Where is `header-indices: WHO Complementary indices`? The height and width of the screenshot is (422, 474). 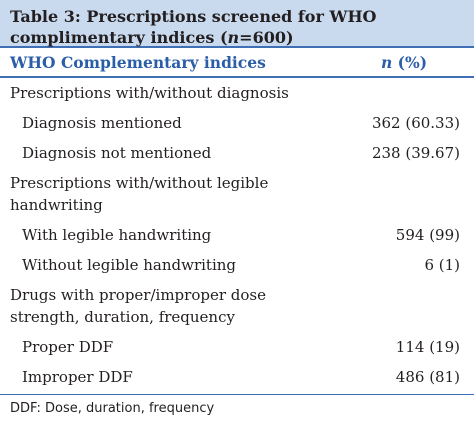
header-indices: WHO Complementary indices is located at coordinates (138, 62).